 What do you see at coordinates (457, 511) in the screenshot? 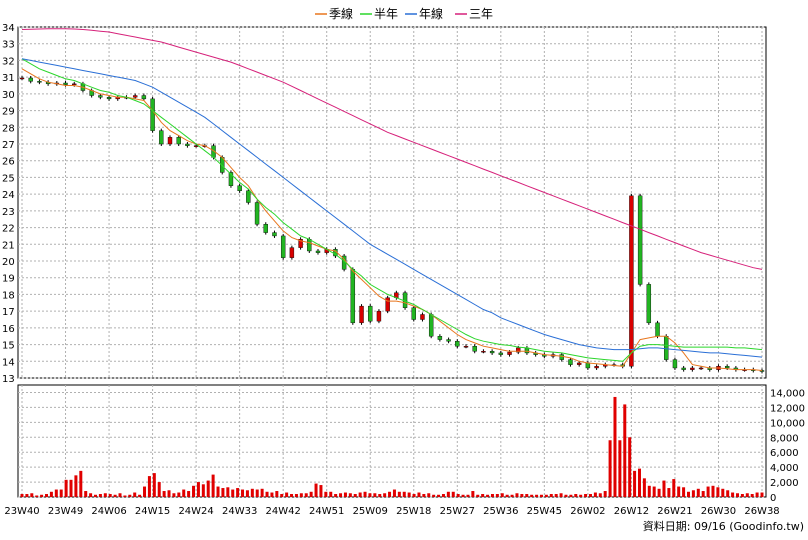
I see `x-tick-label: 25W27` at bounding box center [457, 511].